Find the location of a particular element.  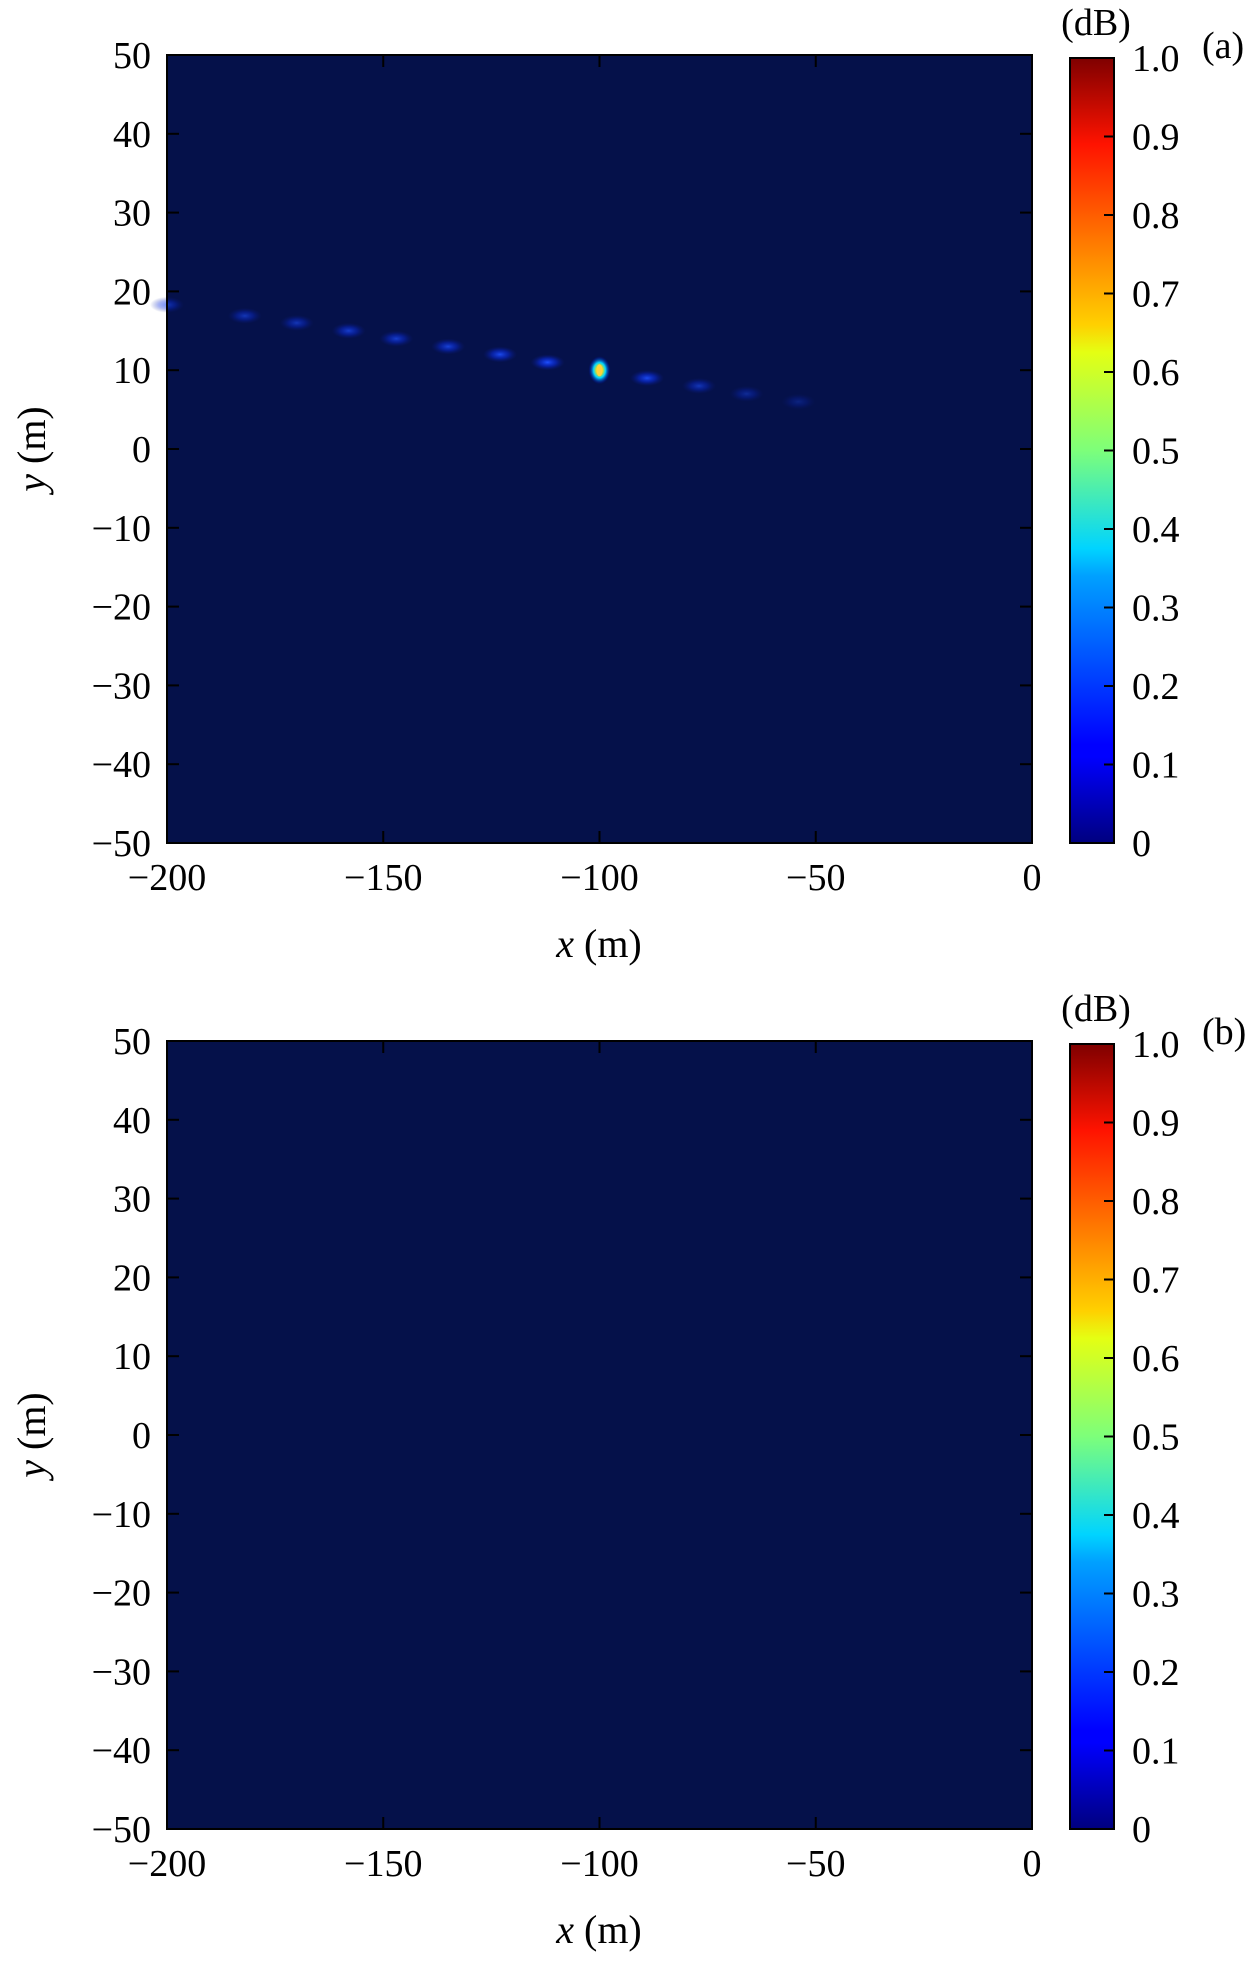

heatmap-peak-core is located at coordinates (599, 370).